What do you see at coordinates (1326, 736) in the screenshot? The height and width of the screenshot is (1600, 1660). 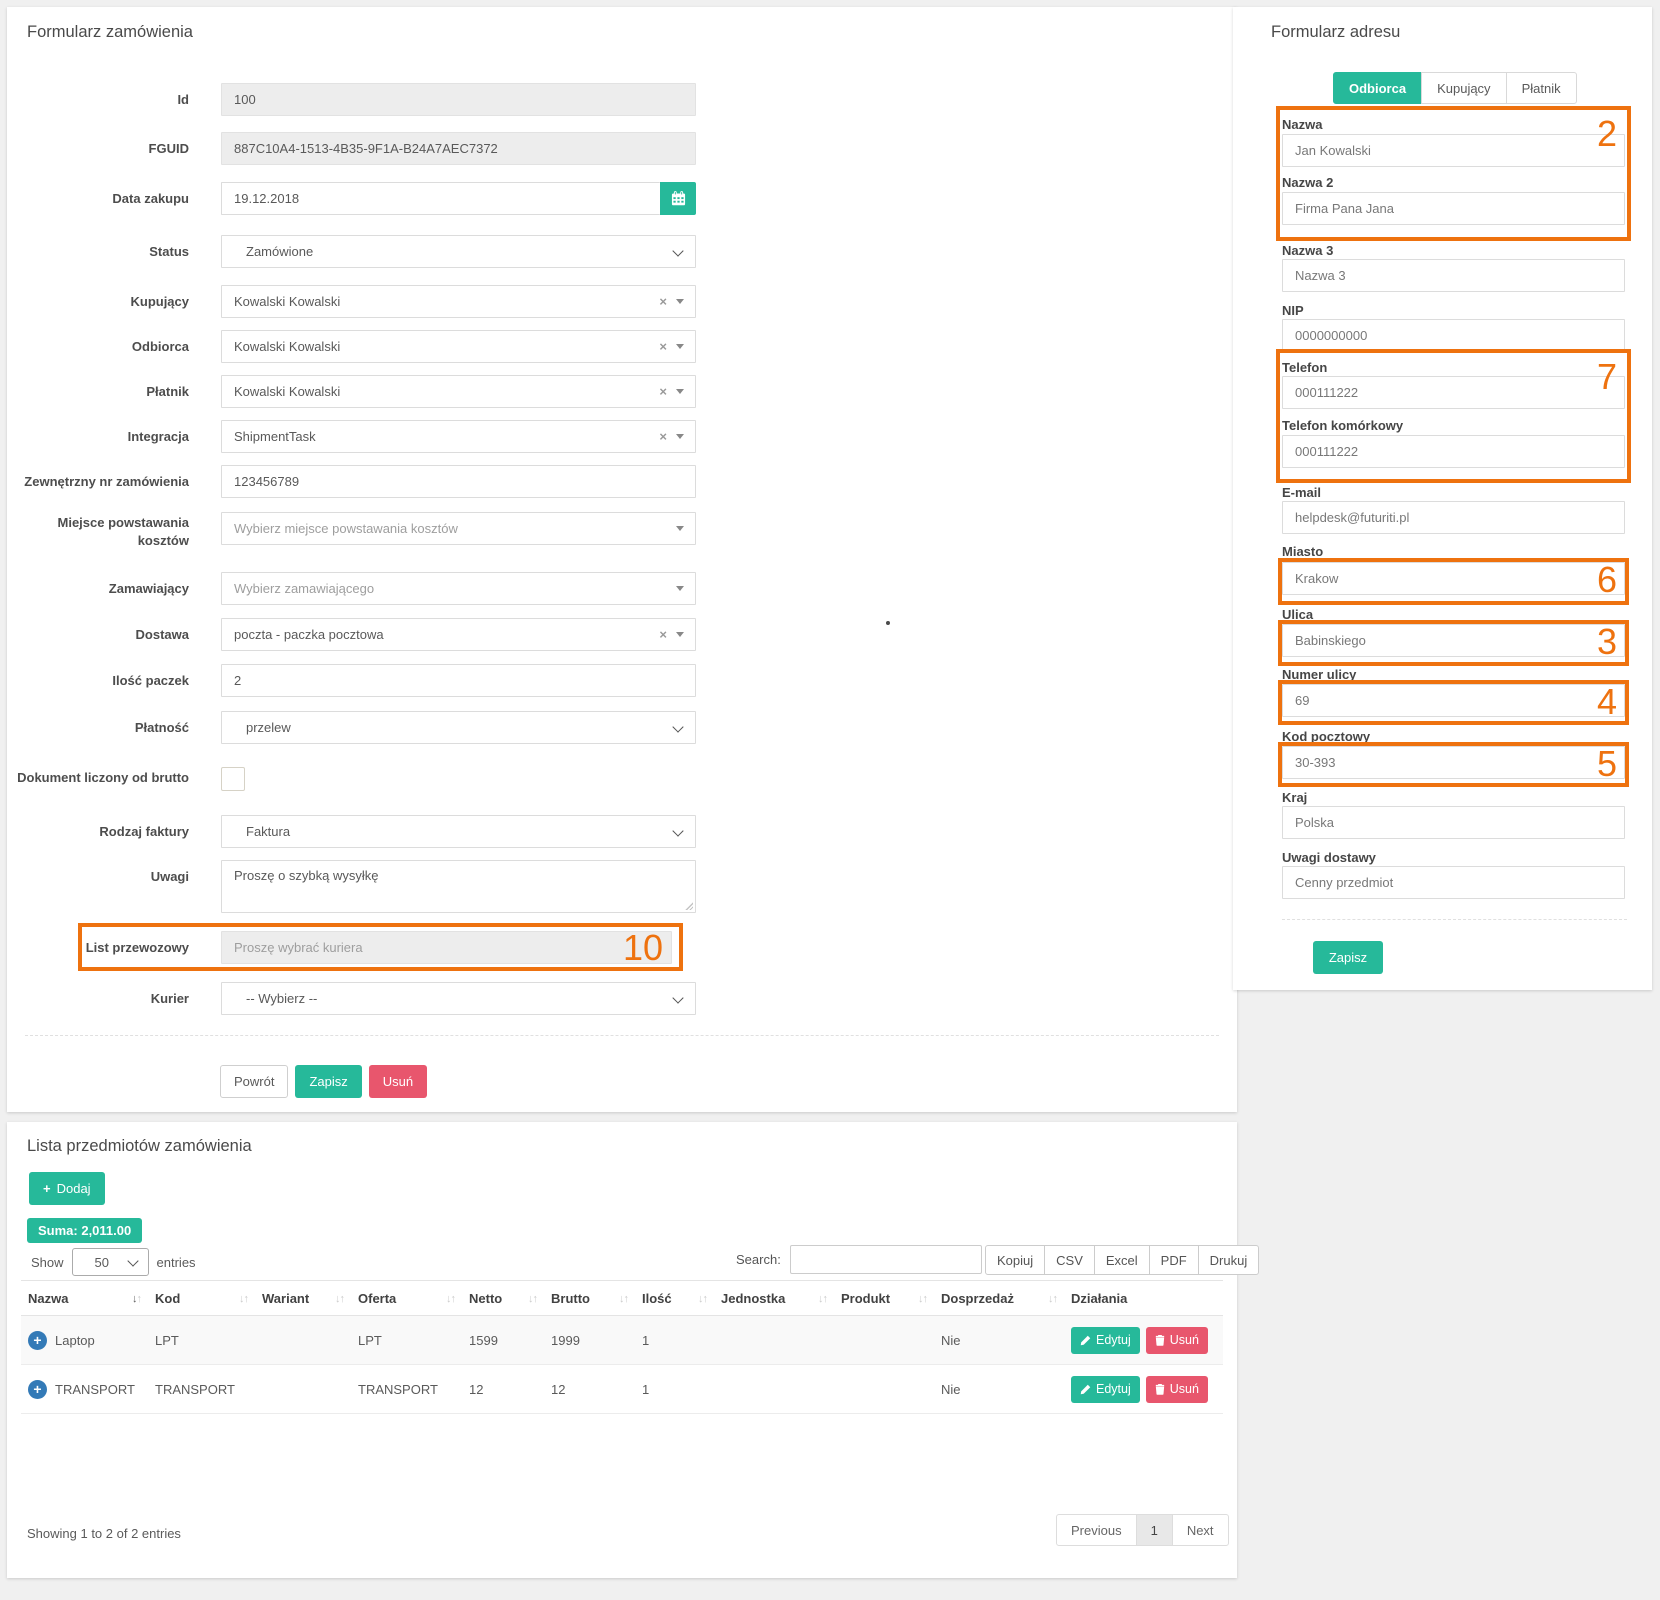 I see `kod-pocztowy-label: Kod pocztowy` at bounding box center [1326, 736].